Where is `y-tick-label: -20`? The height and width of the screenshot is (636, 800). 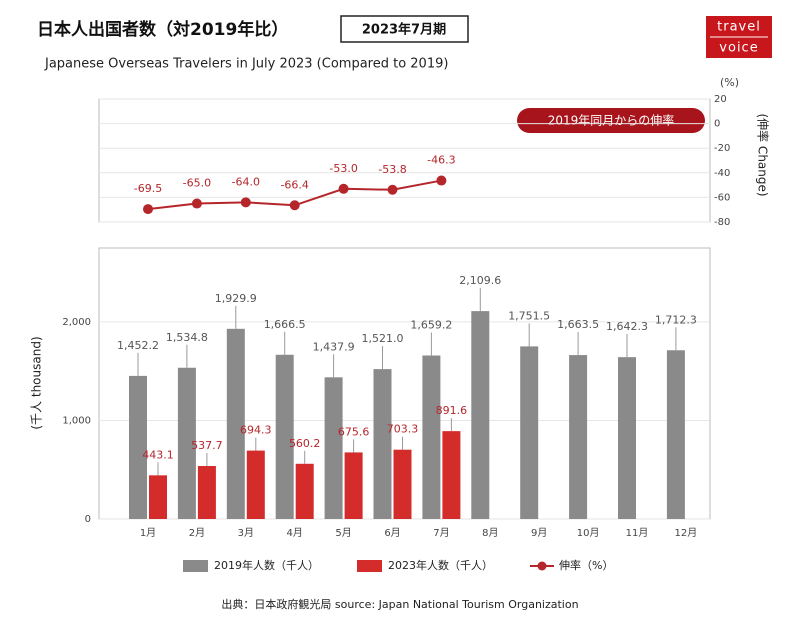
y-tick-label: -20 is located at coordinates (722, 148).